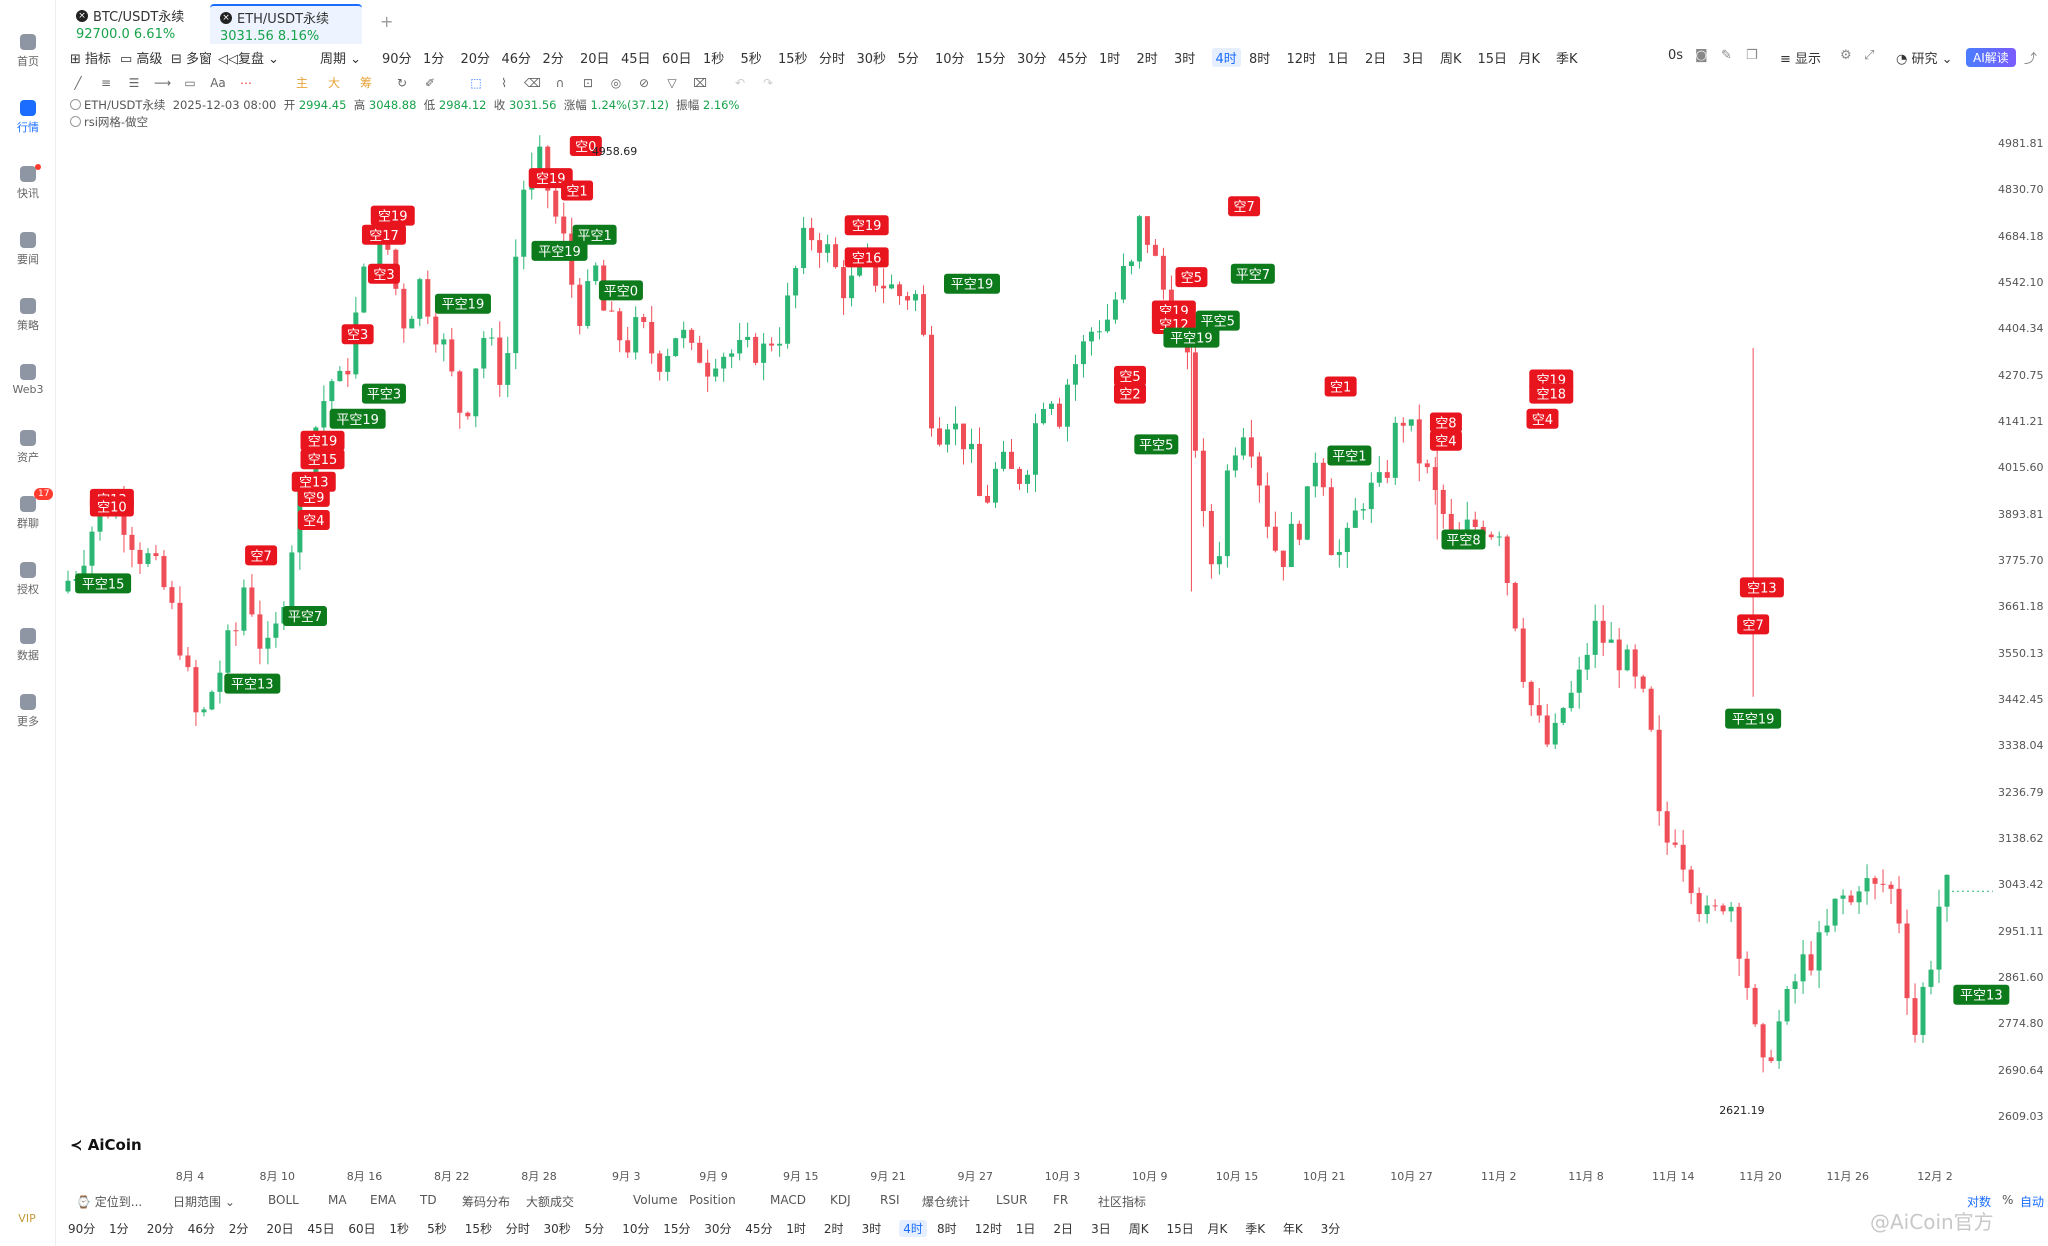  Describe the element at coordinates (402, 83) in the screenshot. I see `refresh-icon: ↻` at that location.